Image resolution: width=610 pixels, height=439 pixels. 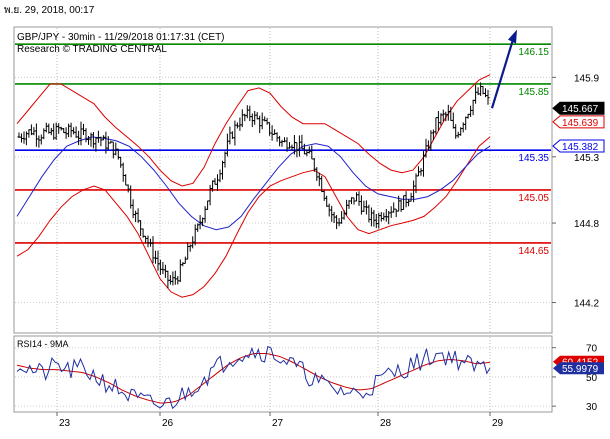 What do you see at coordinates (586, 224) in the screenshot?
I see `y-tick-label: 144.8` at bounding box center [586, 224].